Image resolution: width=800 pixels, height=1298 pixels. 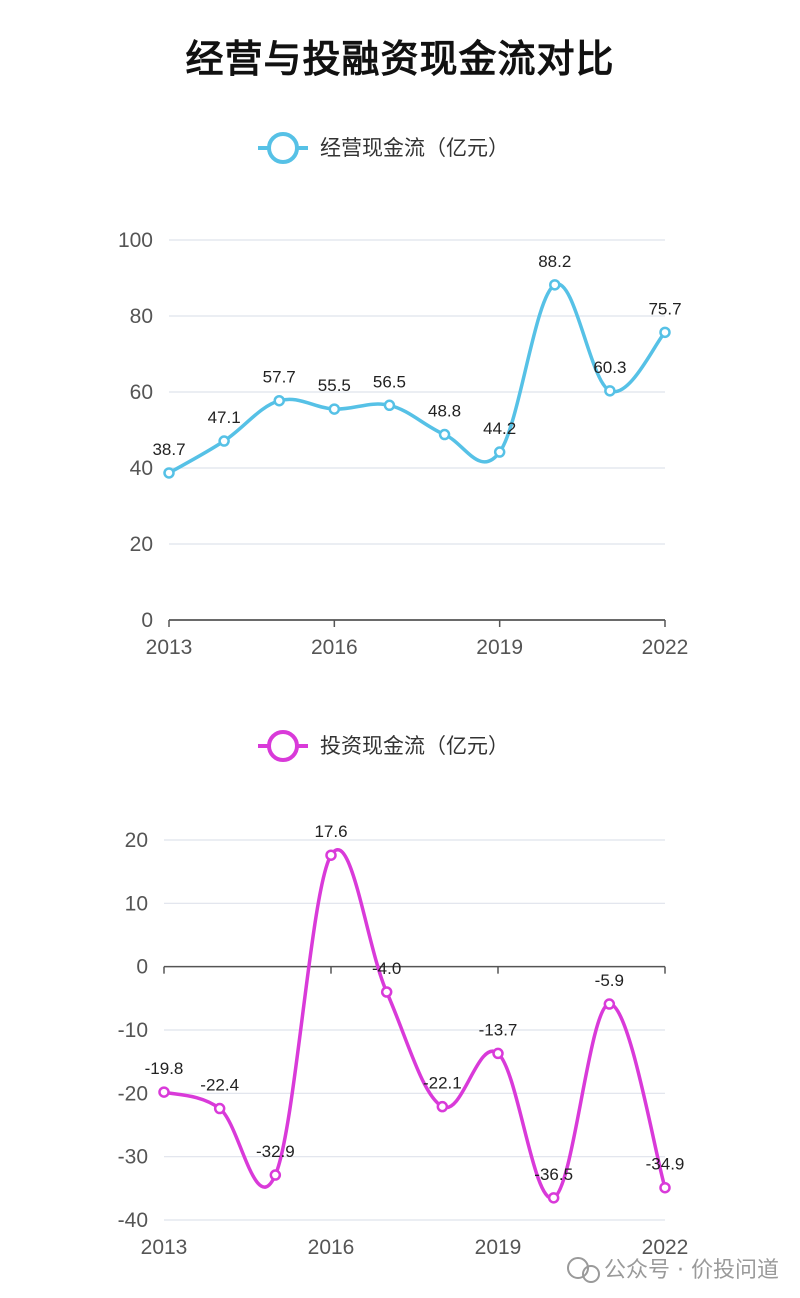 What do you see at coordinates (275, 1151) in the screenshot?
I see `data-label: -32.9` at bounding box center [275, 1151].